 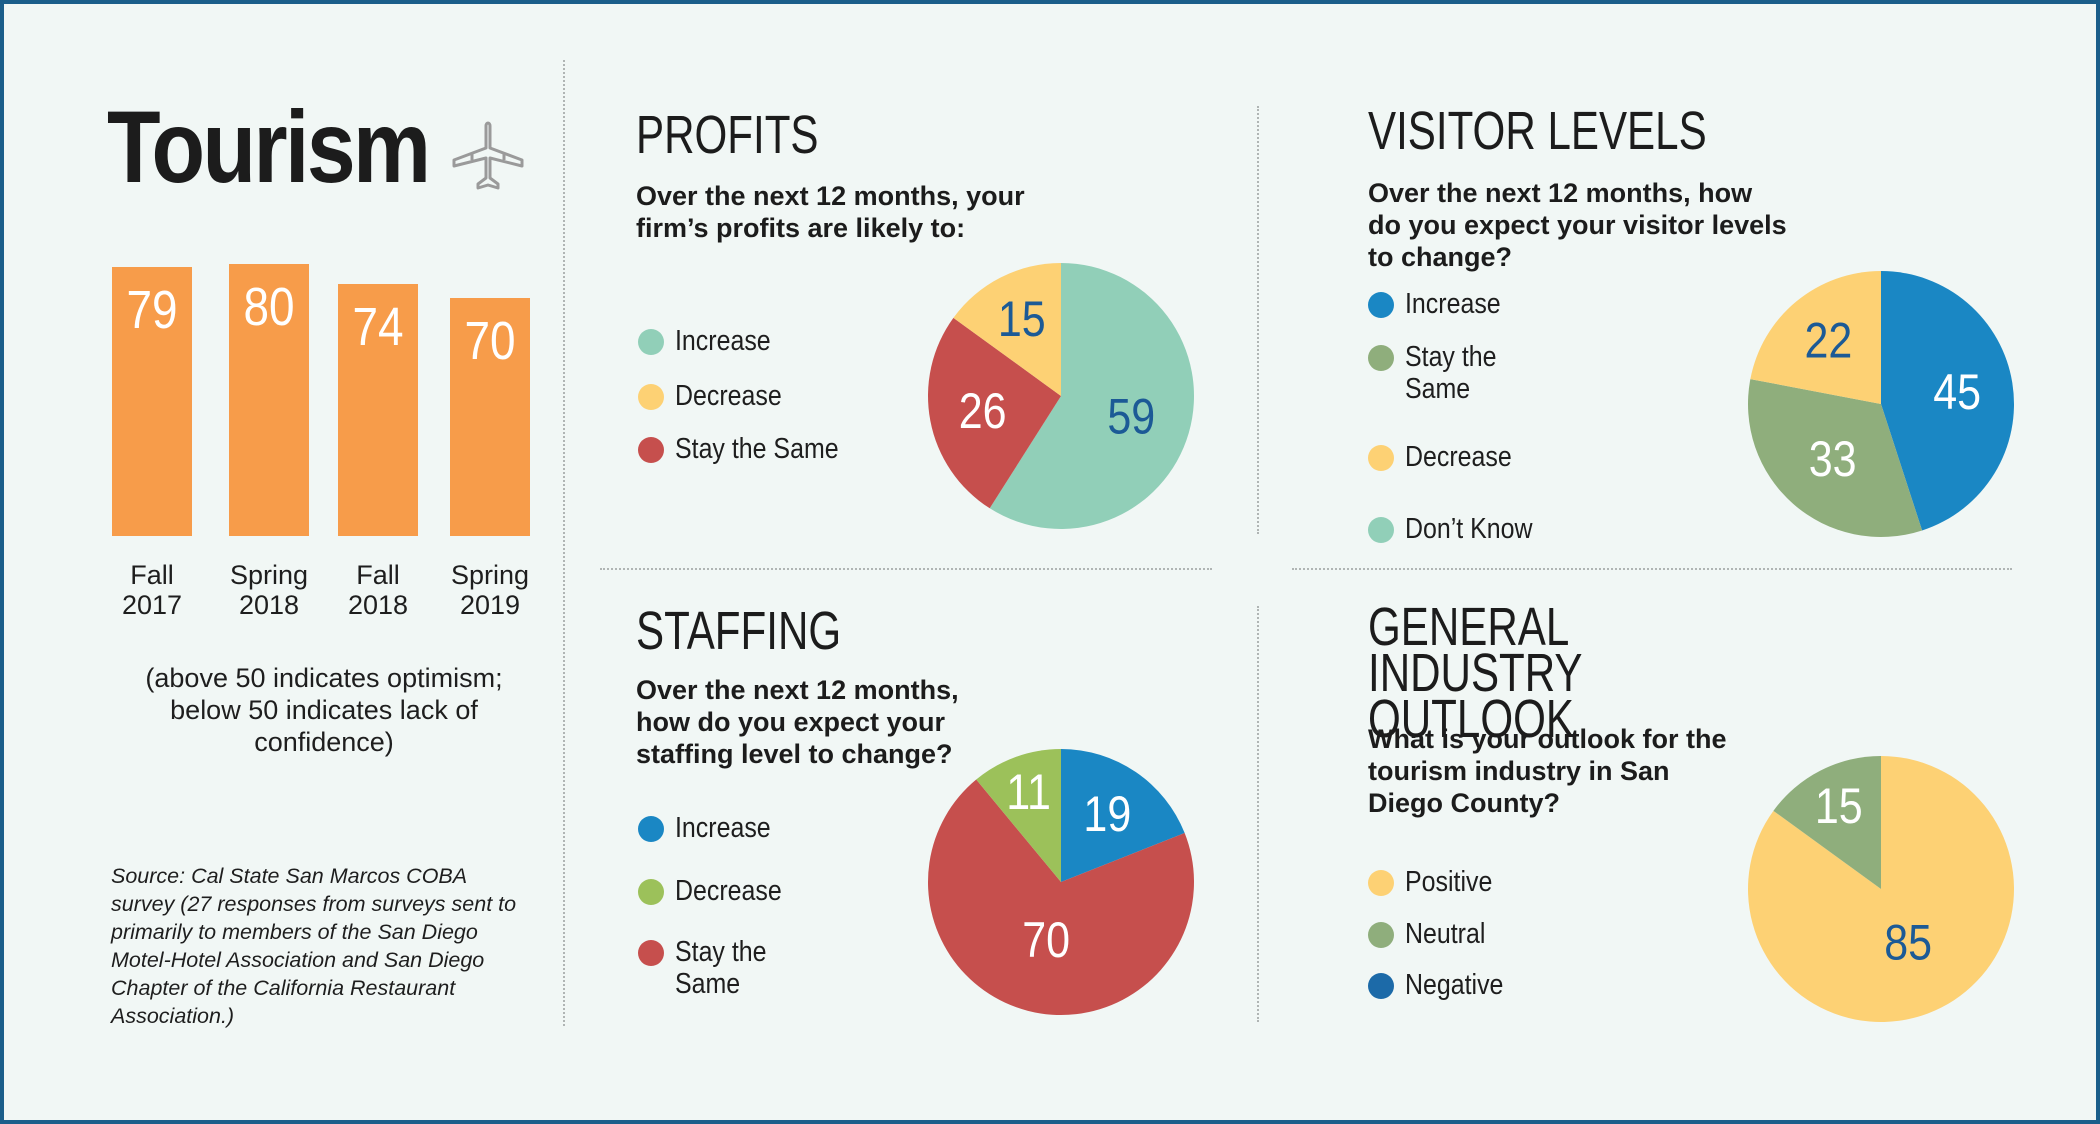 I want to click on pie-value-label: 59, so click(x=1131, y=416).